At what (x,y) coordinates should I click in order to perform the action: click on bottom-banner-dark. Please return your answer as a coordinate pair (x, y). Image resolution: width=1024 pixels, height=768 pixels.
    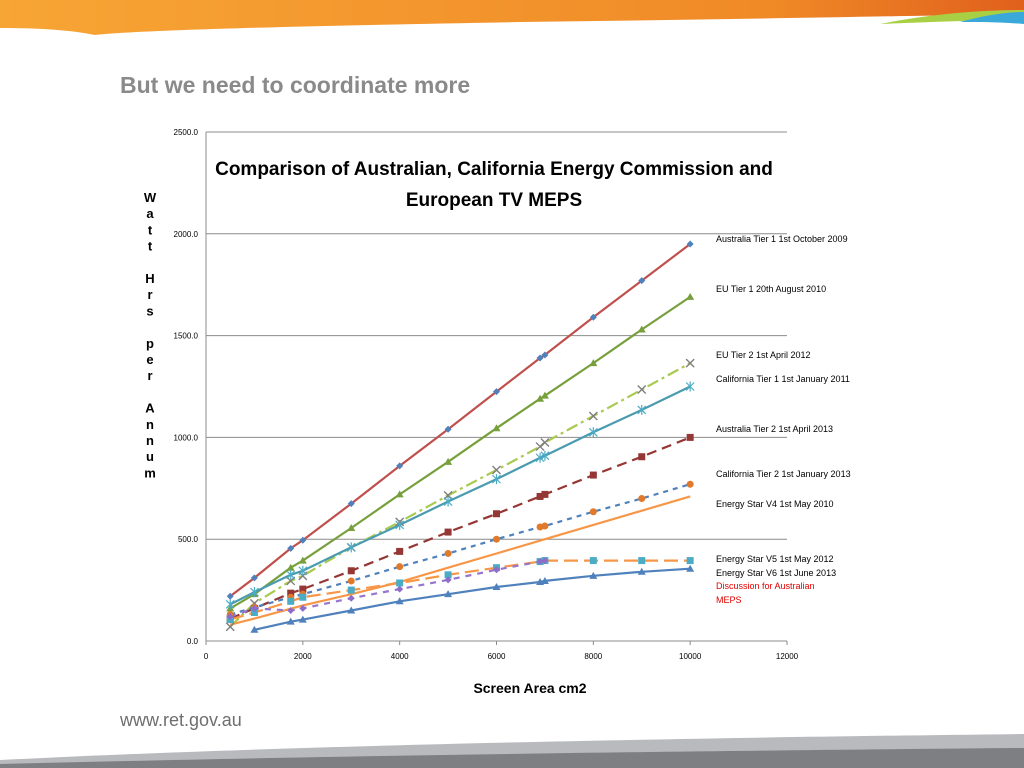
    Looking at the image, I should click on (512, 758).